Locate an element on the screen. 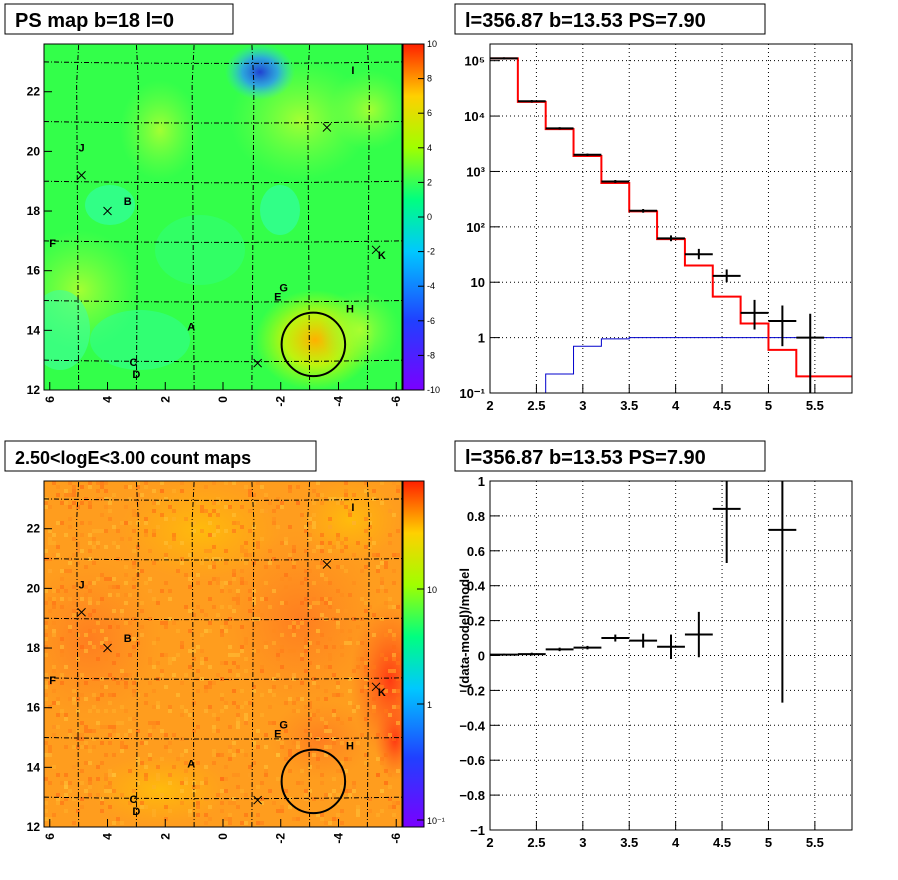 The image size is (898, 880). colorbar-tick-label: -8 is located at coordinates (431, 355).